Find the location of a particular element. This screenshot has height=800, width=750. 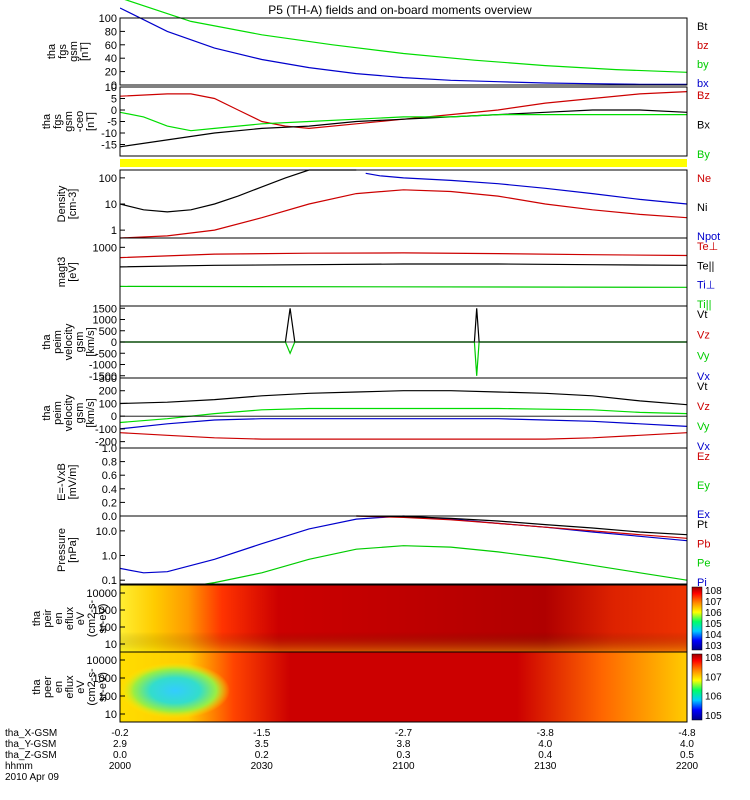

fgs-total-ytick-label: 0 is located at coordinates (114, 86).